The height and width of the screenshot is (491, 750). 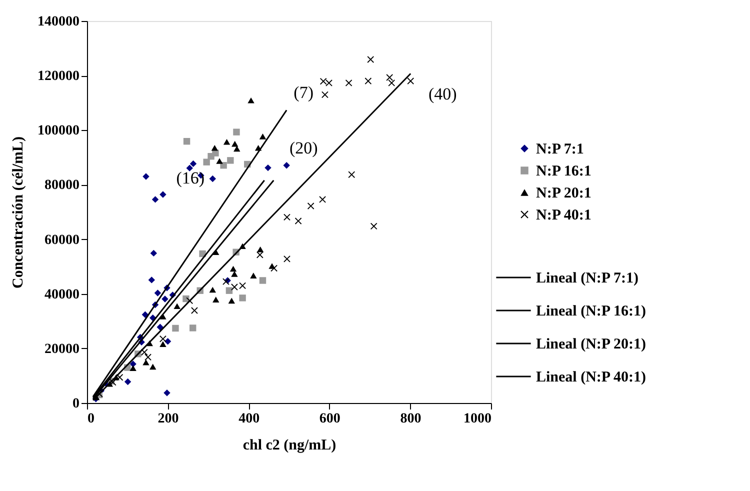 What do you see at coordinates (18, 212) in the screenshot?
I see `y-axis-title: Concentración (cél/mL)` at bounding box center [18, 212].